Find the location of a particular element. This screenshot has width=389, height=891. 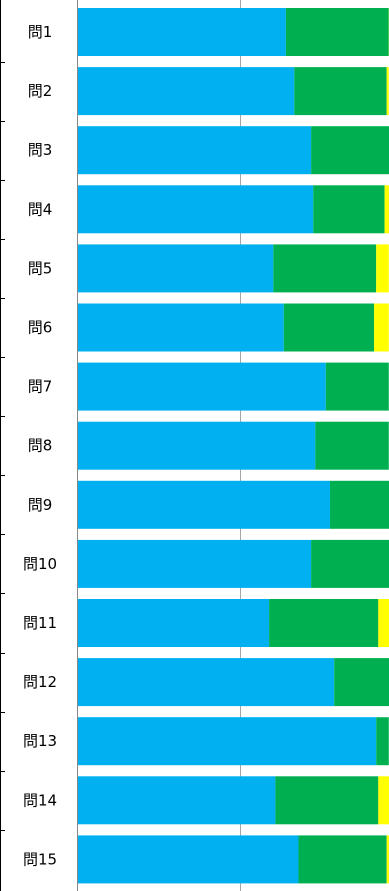

category-label: 問5 is located at coordinates (40, 268).